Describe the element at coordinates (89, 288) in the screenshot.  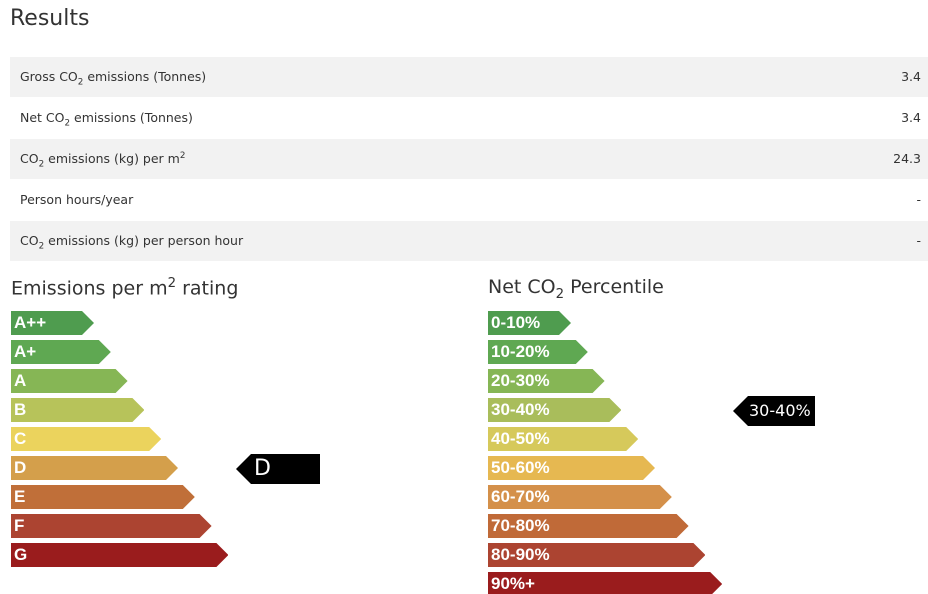
I see `text-segment: Emissions per m` at that location.